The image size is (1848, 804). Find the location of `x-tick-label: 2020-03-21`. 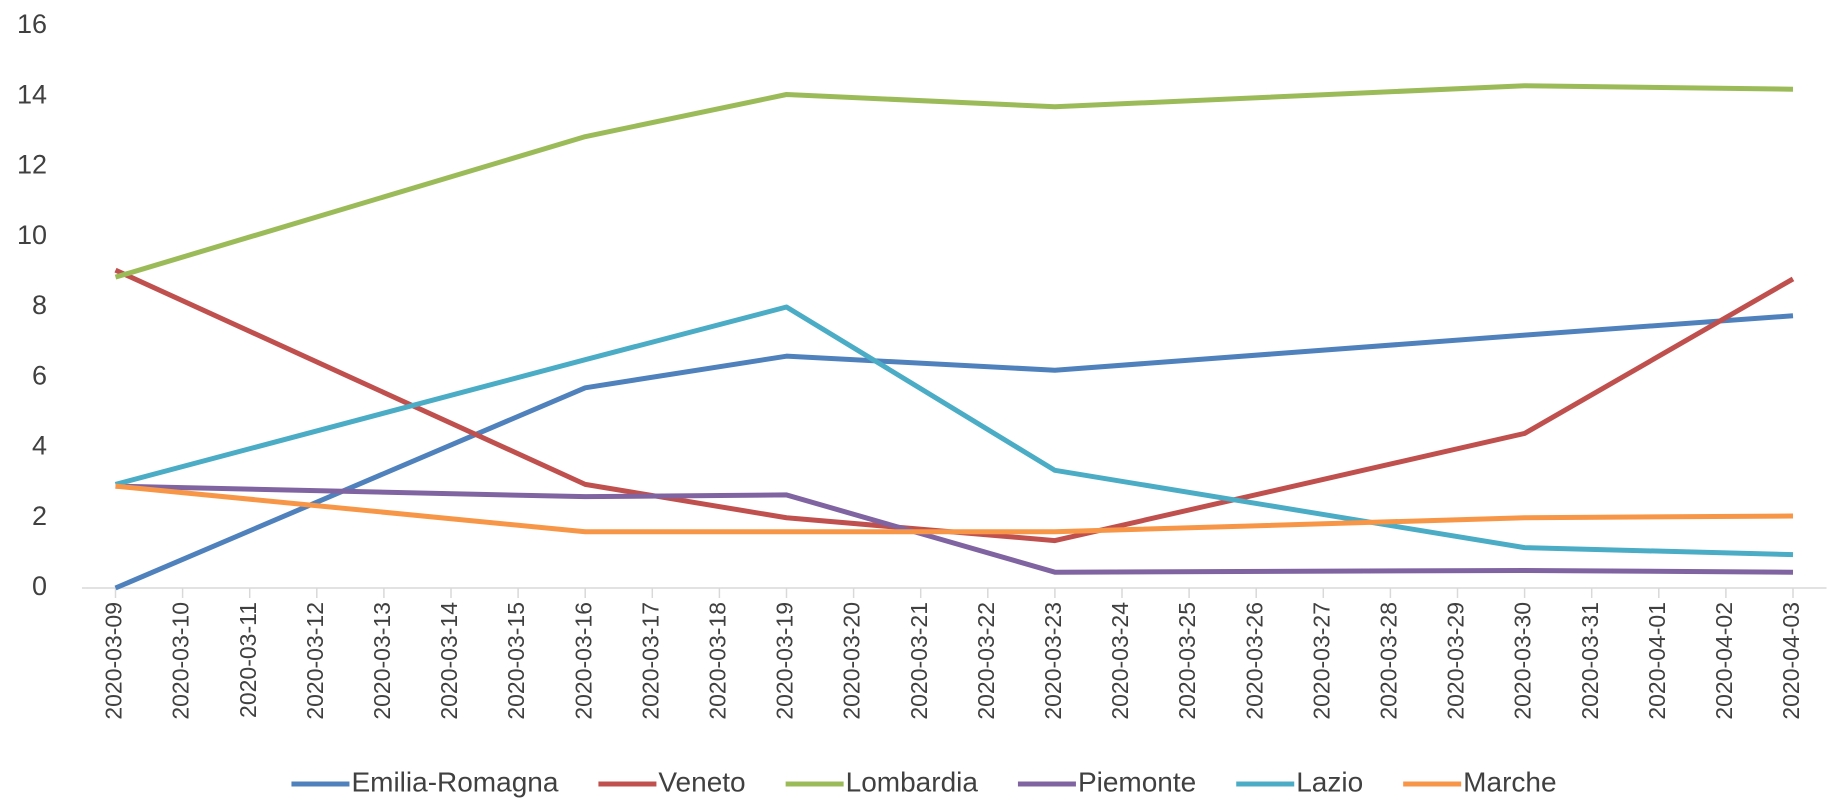

x-tick-label: 2020-03-21 is located at coordinates (919, 661).